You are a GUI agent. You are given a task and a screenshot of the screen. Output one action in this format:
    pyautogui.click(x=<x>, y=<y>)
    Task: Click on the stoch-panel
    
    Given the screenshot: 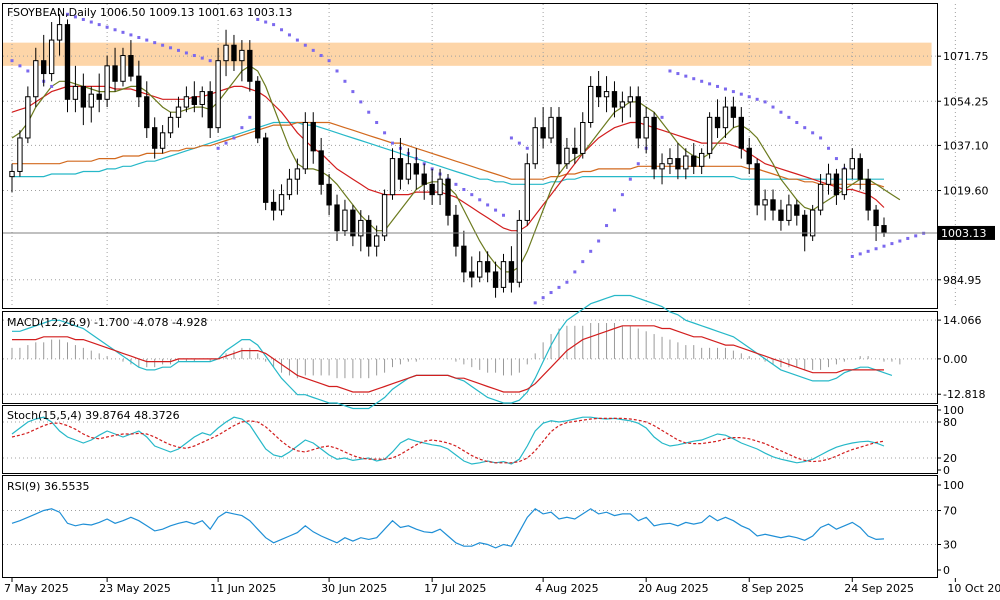 What is the action you would take?
    pyautogui.click(x=470, y=440)
    